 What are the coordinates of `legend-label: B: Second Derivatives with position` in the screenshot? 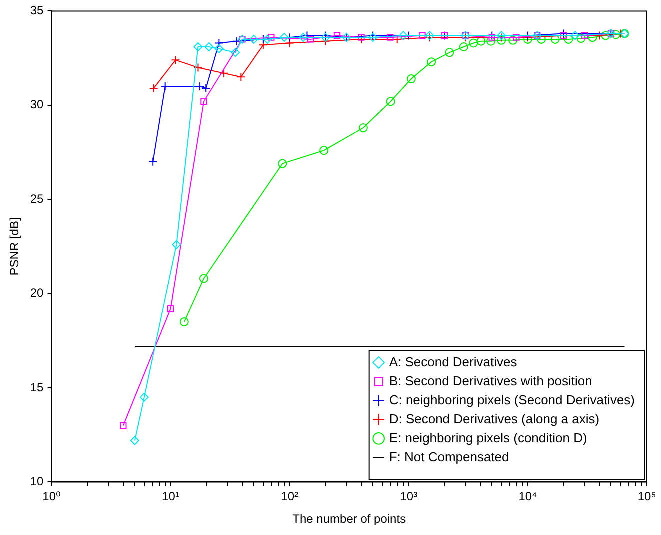 It's located at (490, 380).